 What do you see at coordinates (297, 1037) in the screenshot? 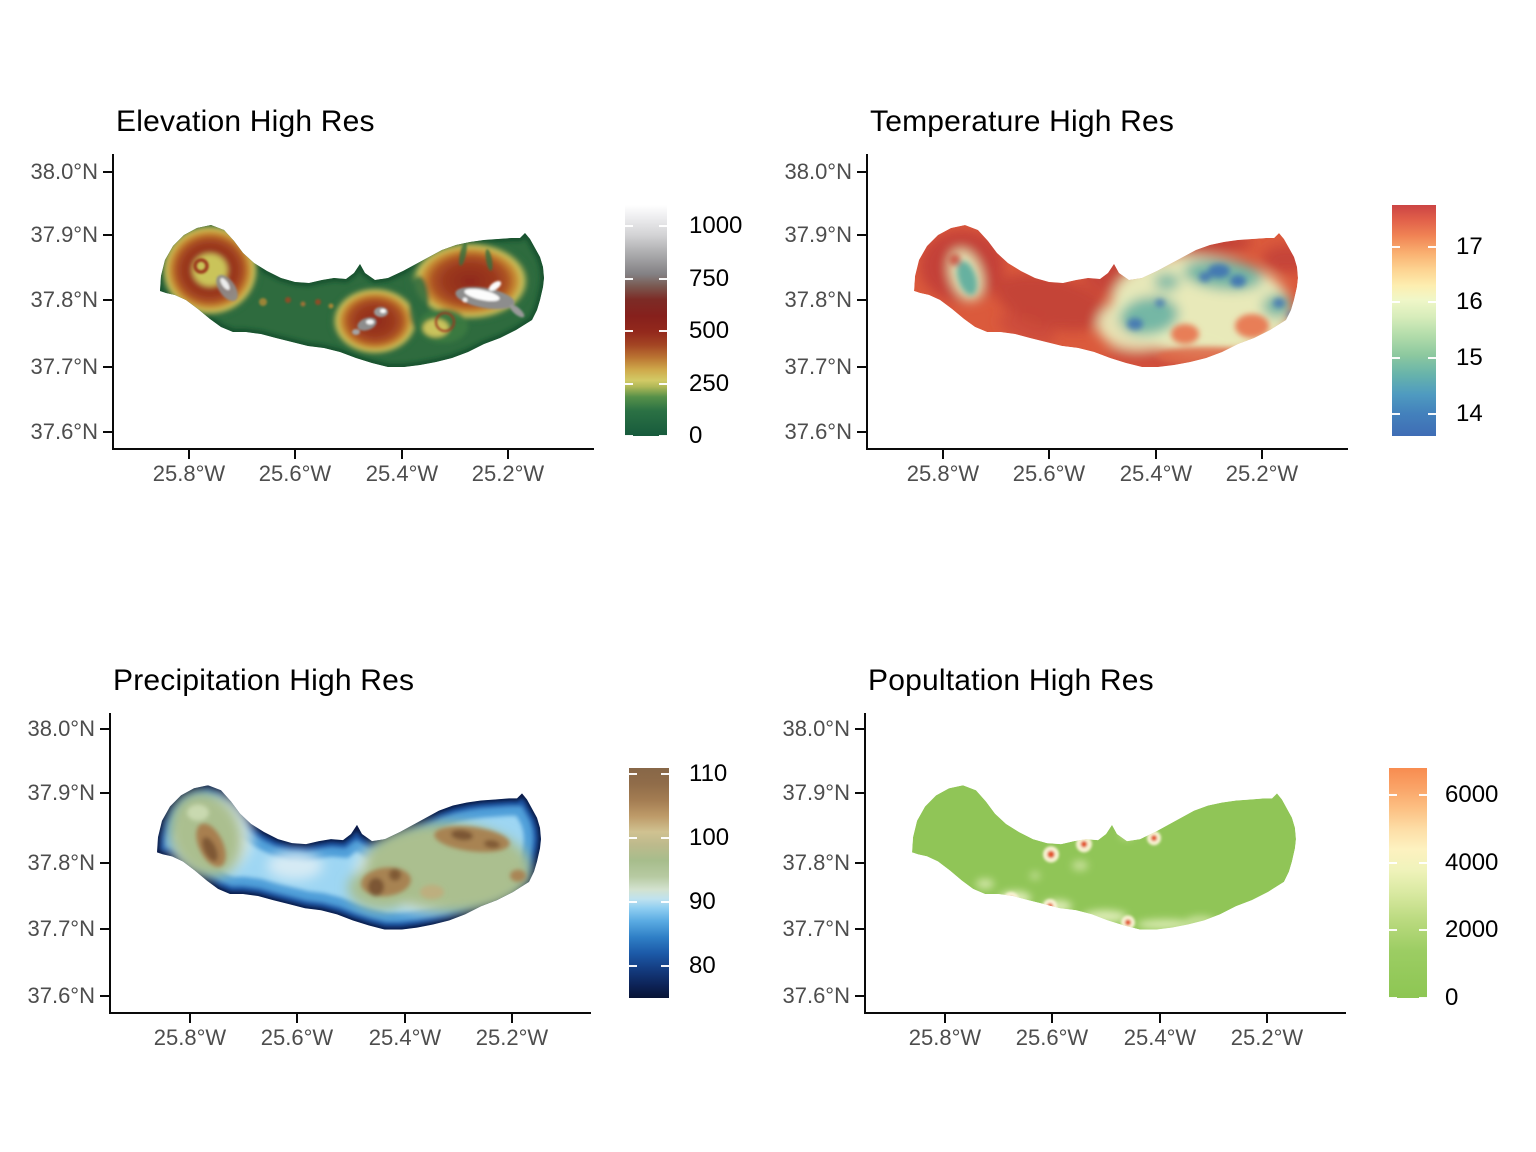
I see `x-tick-label-precipitation: 25.6°W` at bounding box center [297, 1037].